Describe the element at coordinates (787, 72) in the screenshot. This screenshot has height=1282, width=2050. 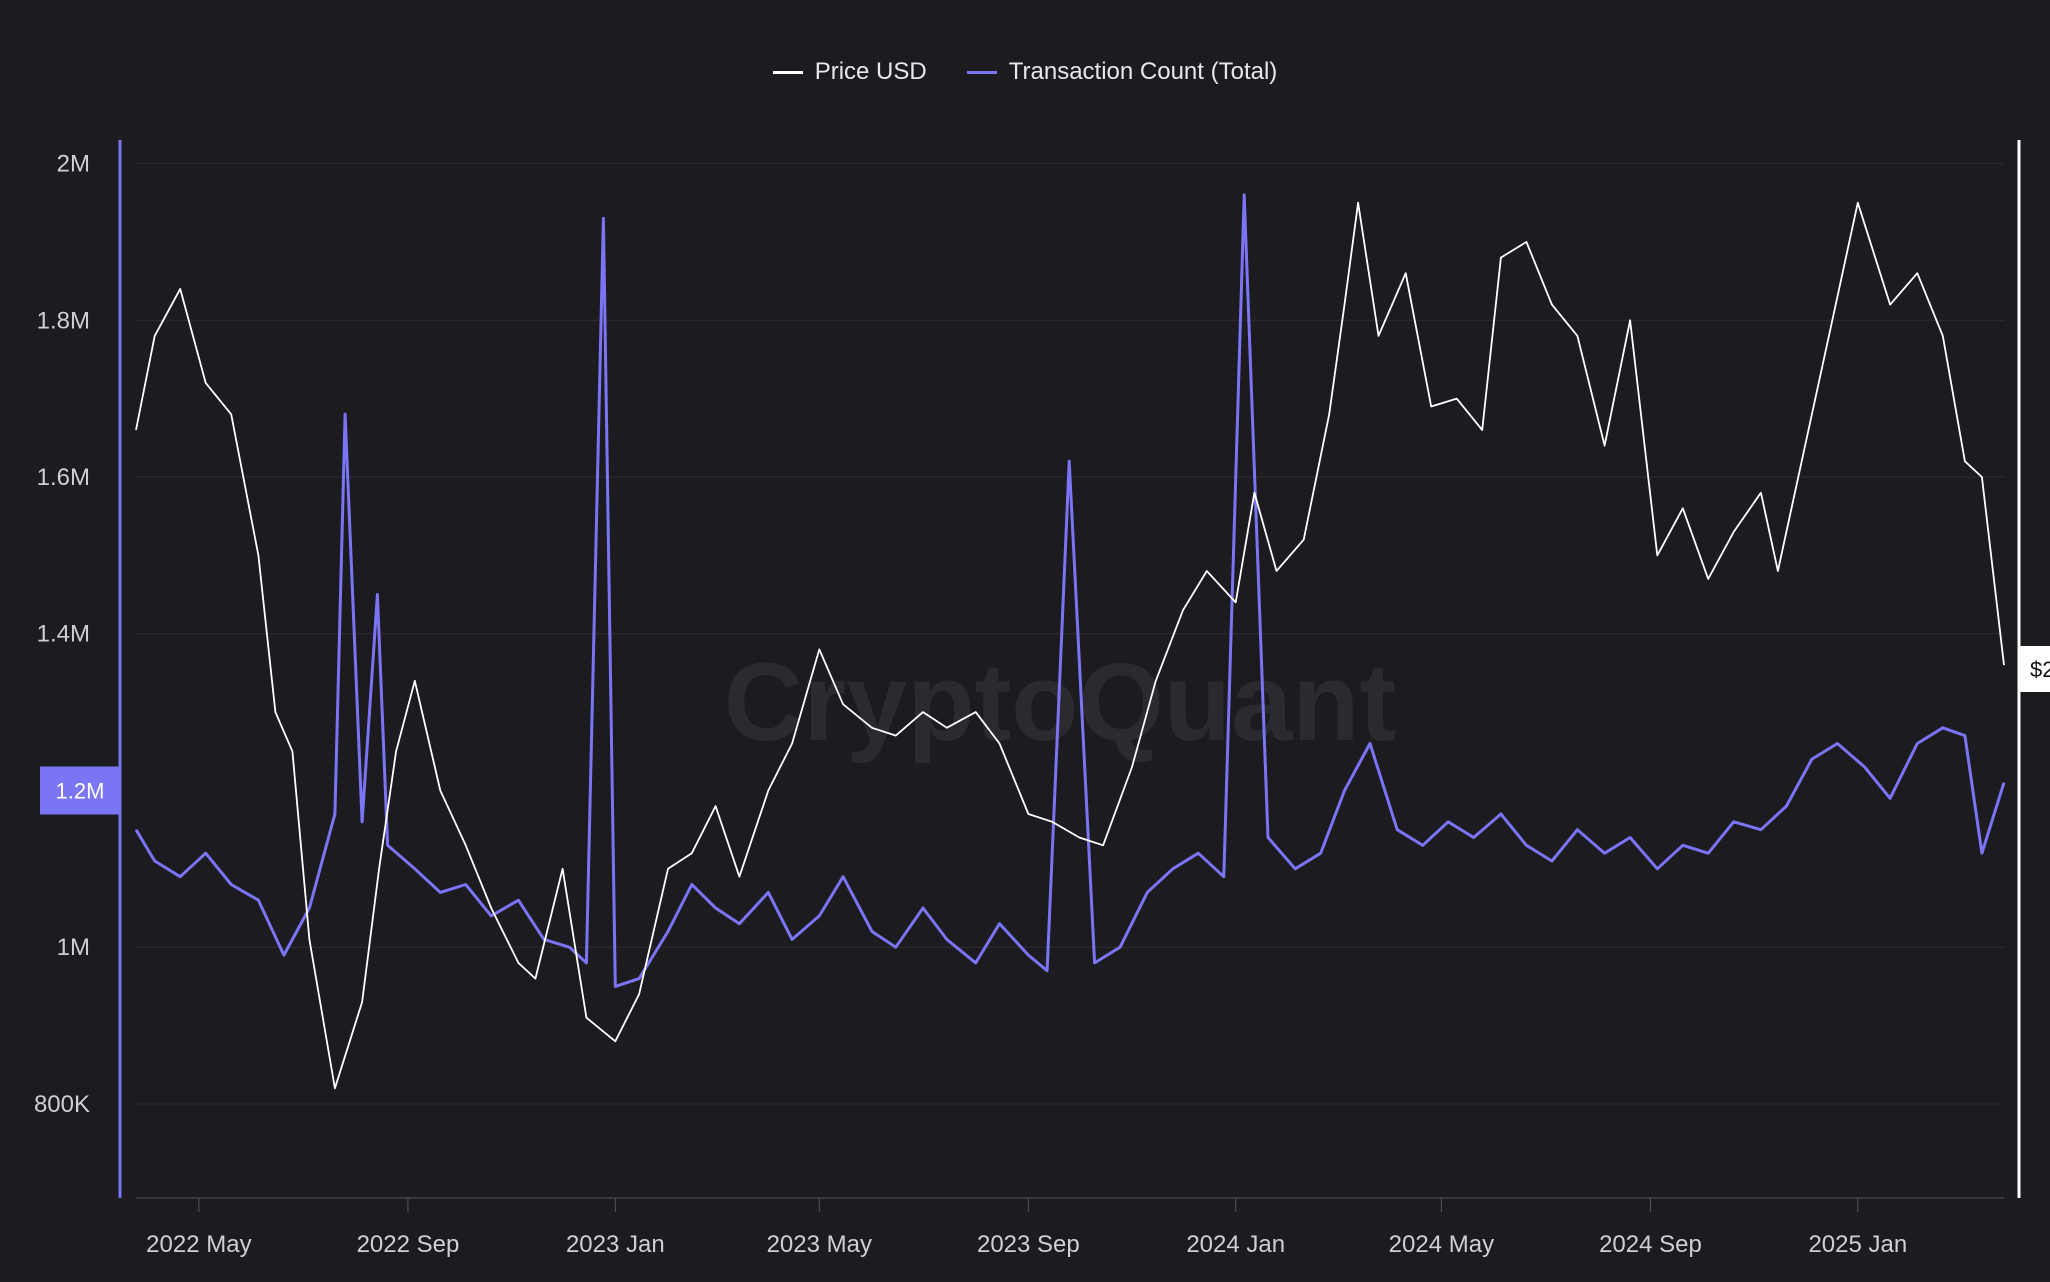
I see `legend-swatch-price` at that location.